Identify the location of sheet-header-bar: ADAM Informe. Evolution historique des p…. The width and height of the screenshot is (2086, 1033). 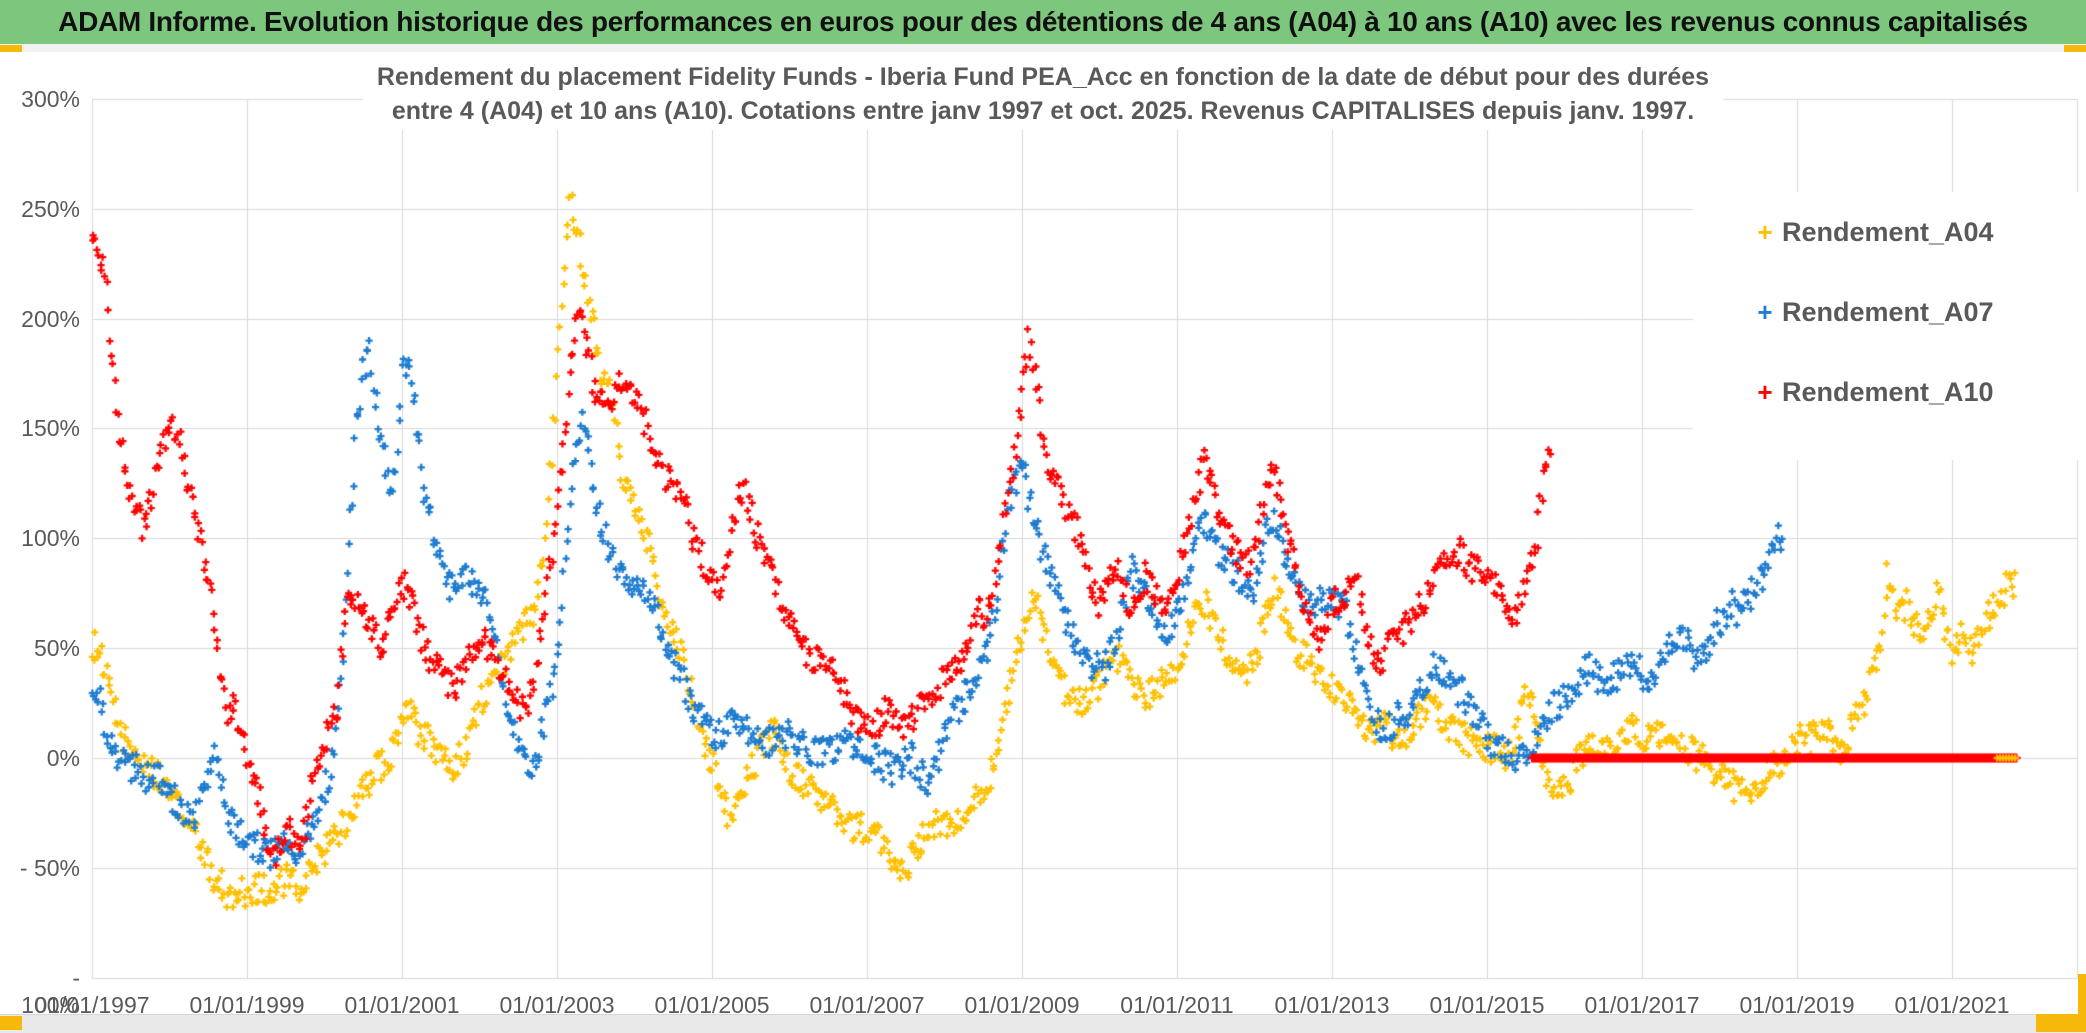
(1043, 22).